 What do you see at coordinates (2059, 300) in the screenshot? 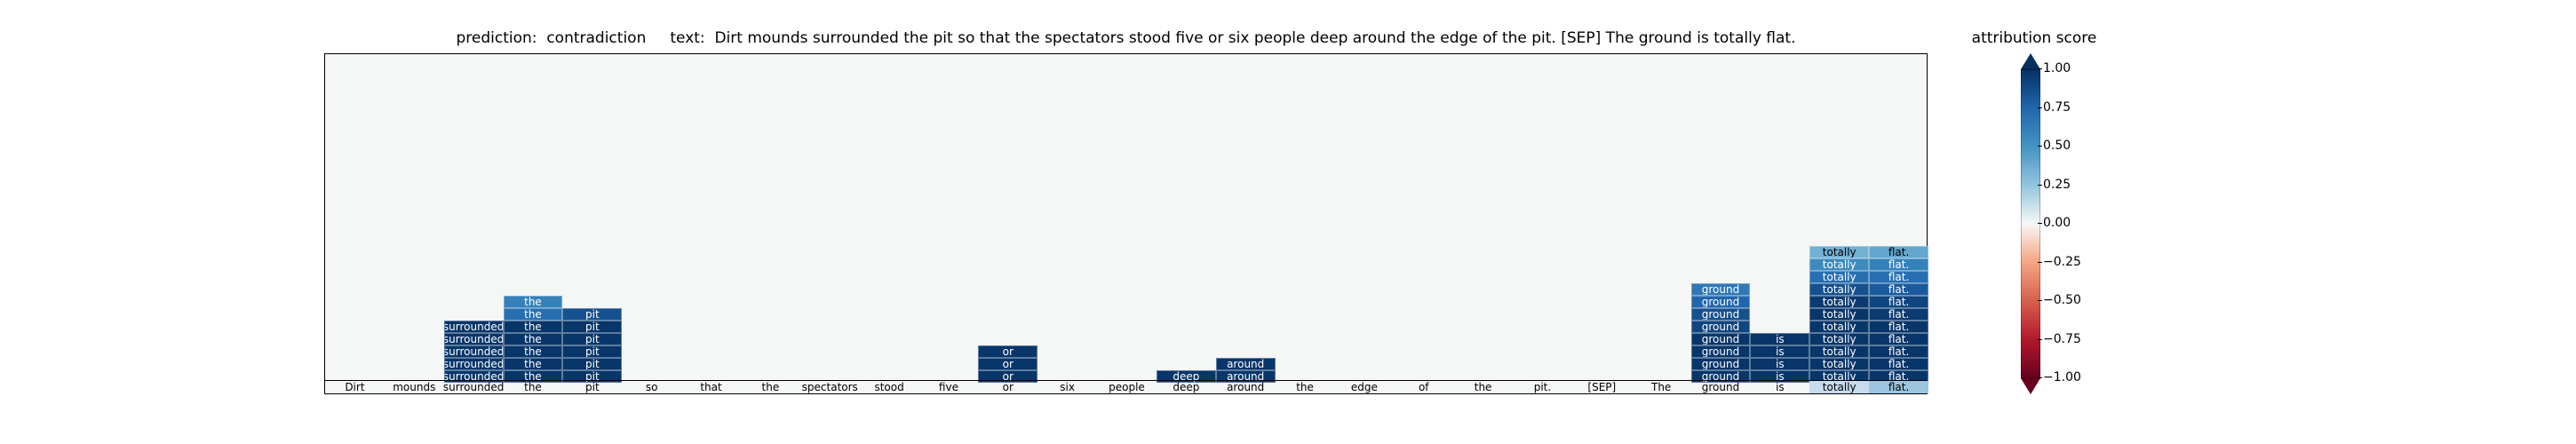
I see `colorbar-tick-label: −0.50` at bounding box center [2059, 300].